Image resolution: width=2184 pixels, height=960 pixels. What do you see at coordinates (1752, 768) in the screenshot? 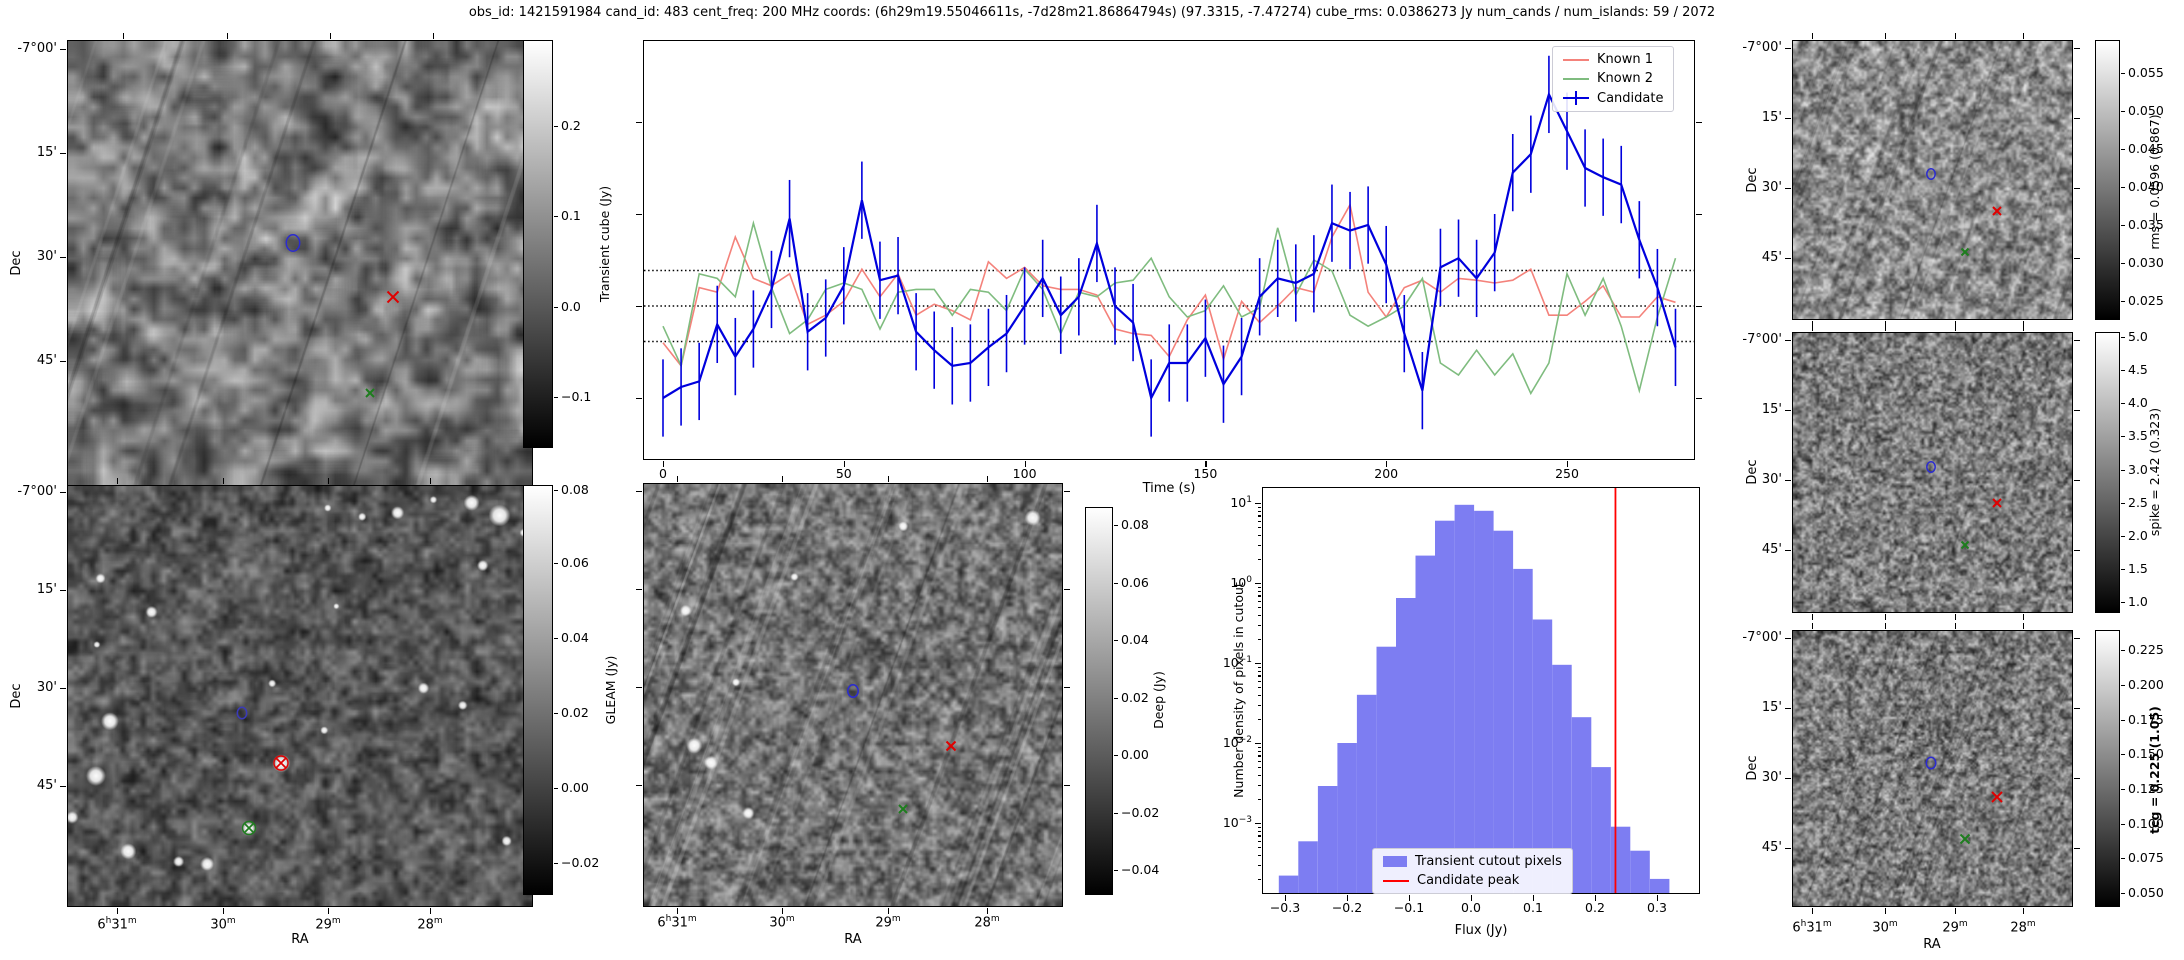
I see `tcg-dec-axis-label: Dec` at bounding box center [1752, 768].